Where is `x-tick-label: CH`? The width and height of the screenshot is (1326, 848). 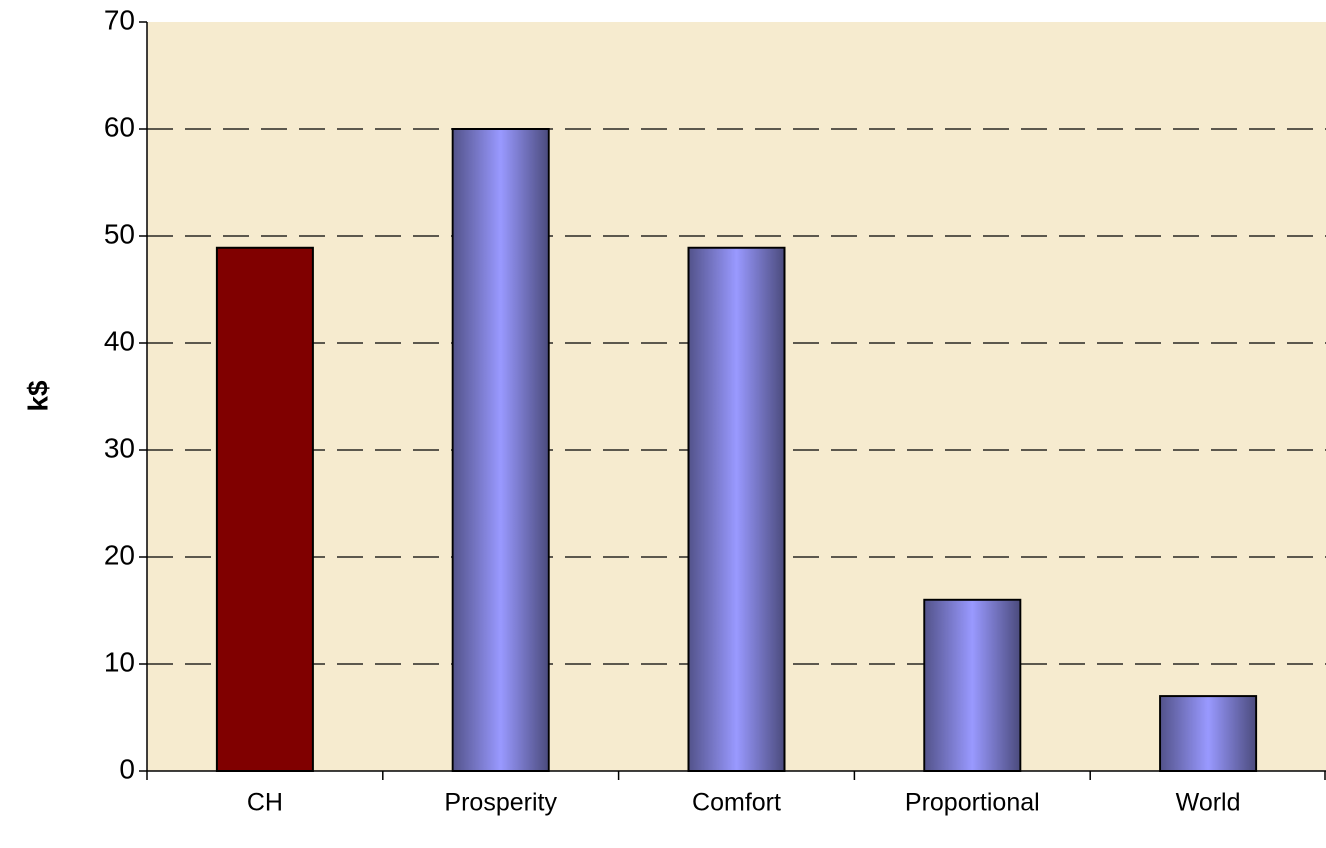
x-tick-label: CH is located at coordinates (265, 803).